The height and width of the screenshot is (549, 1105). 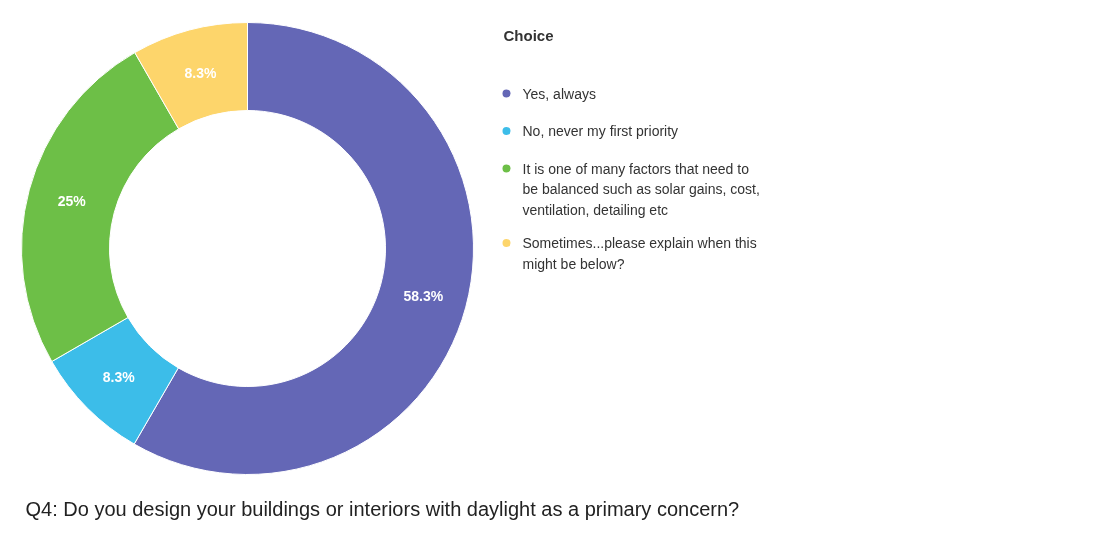 What do you see at coordinates (639, 253) in the screenshot?
I see `legend-label: Sometimes...please explain when this might be below?` at bounding box center [639, 253].